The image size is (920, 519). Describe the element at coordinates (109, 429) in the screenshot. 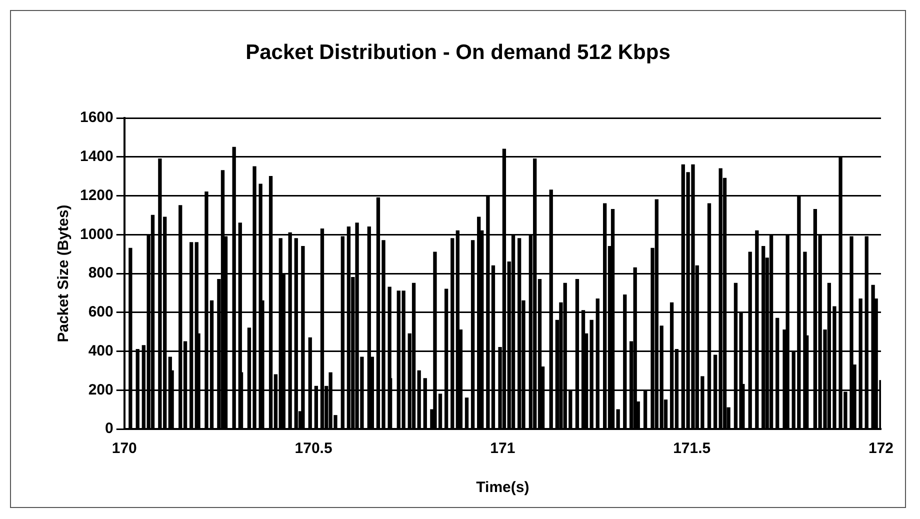

I see `y-tick-label: 0` at that location.